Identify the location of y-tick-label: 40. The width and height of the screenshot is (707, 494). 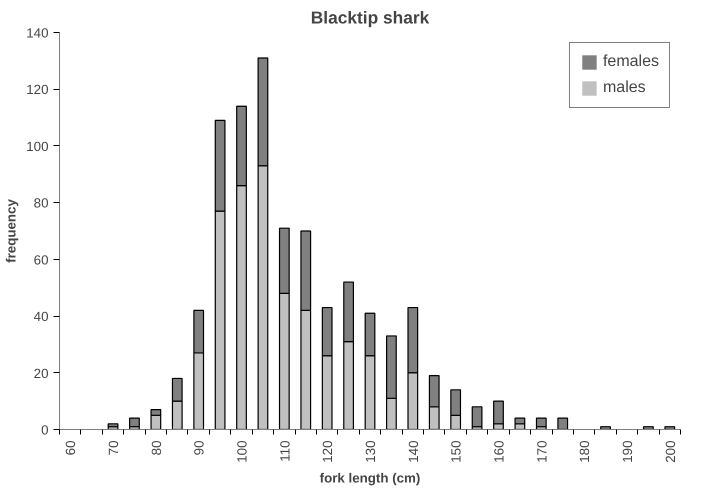
(41, 316).